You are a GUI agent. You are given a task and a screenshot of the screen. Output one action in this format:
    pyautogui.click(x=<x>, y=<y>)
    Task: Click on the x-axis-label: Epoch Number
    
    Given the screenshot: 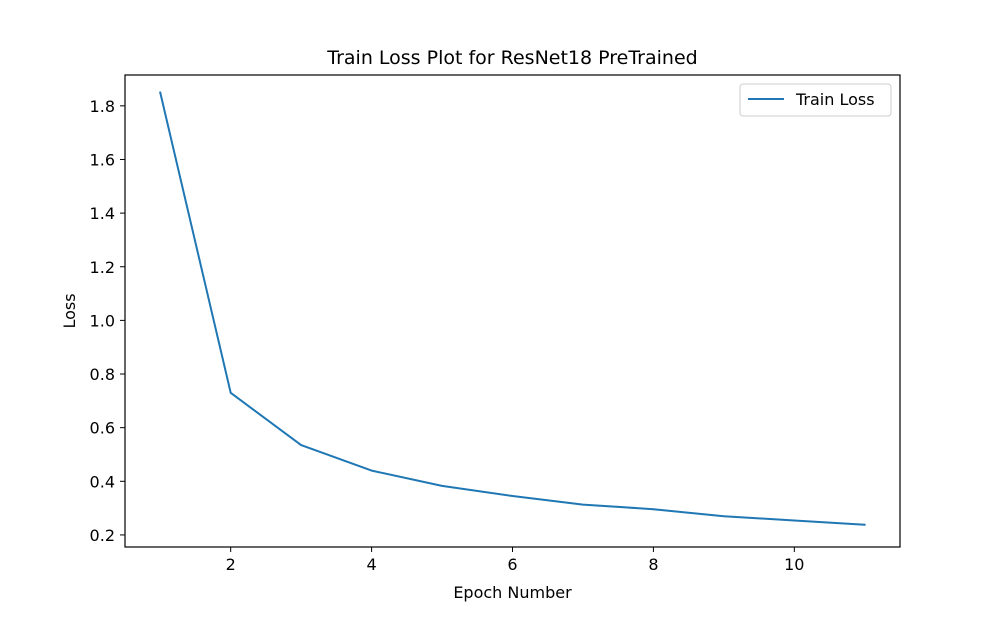 What is the action you would take?
    pyautogui.click(x=512, y=592)
    